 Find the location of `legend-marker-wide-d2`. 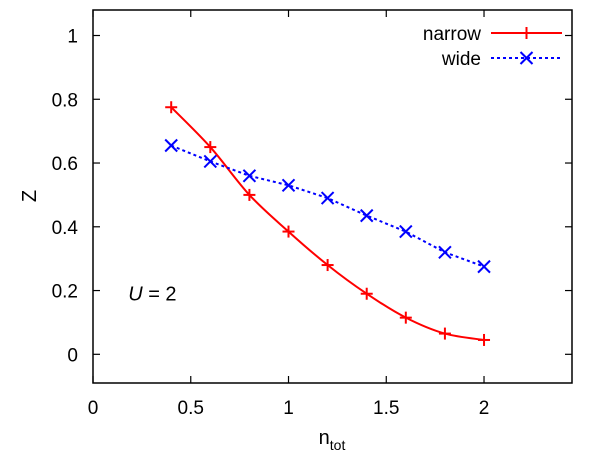

legend-marker-wide-d2 is located at coordinates (526, 58).